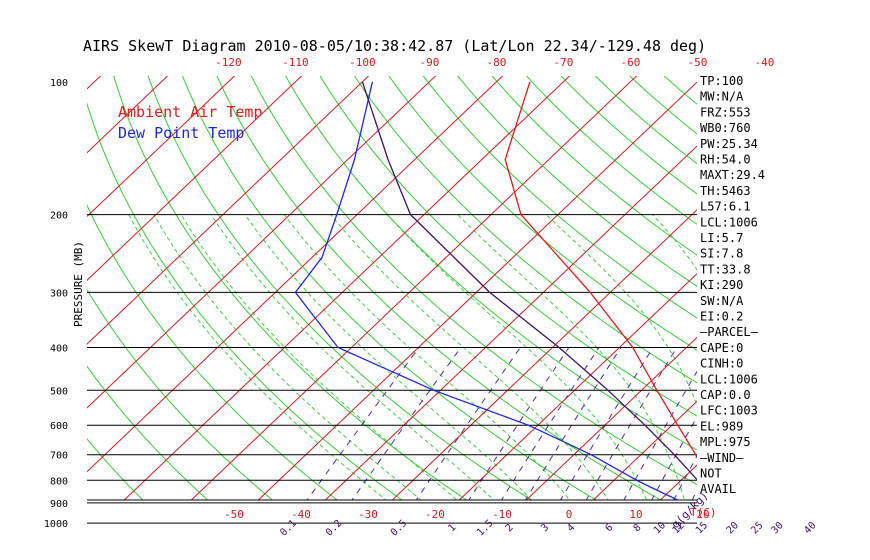  What do you see at coordinates (467, 514) in the screenshot?
I see `bottom-temperature-tick-labels: -50 -40 -30 -20 -10 0 10 20` at bounding box center [467, 514].